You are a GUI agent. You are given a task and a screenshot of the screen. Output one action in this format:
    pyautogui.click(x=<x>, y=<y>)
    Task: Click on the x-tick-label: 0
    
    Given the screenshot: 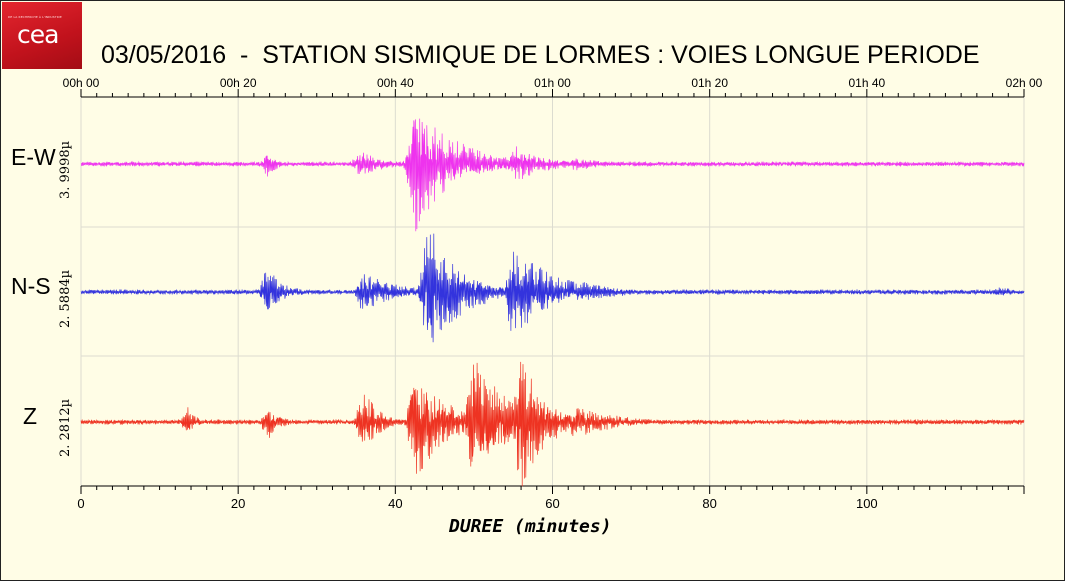 What is the action you would take?
    pyautogui.click(x=80, y=503)
    